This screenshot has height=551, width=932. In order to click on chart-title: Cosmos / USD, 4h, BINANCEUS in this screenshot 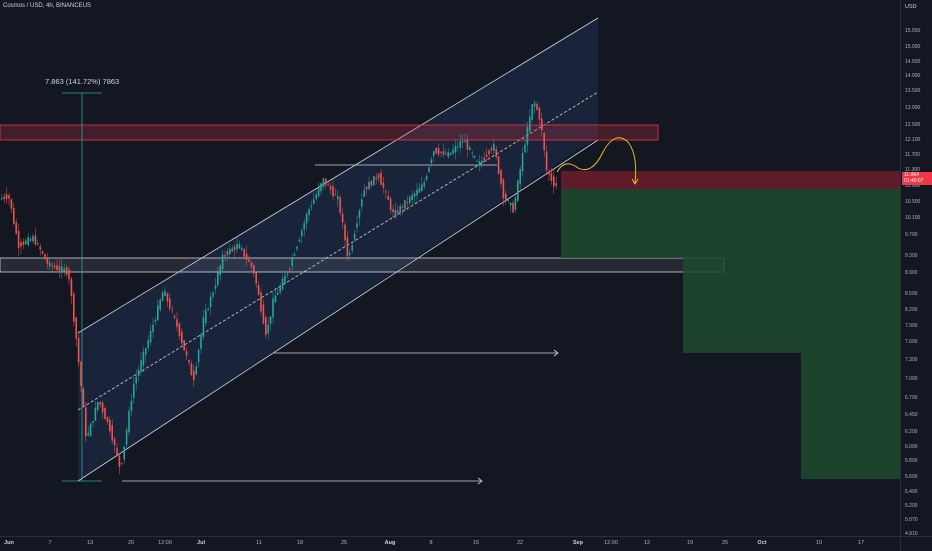, I will do `click(47, 6)`.